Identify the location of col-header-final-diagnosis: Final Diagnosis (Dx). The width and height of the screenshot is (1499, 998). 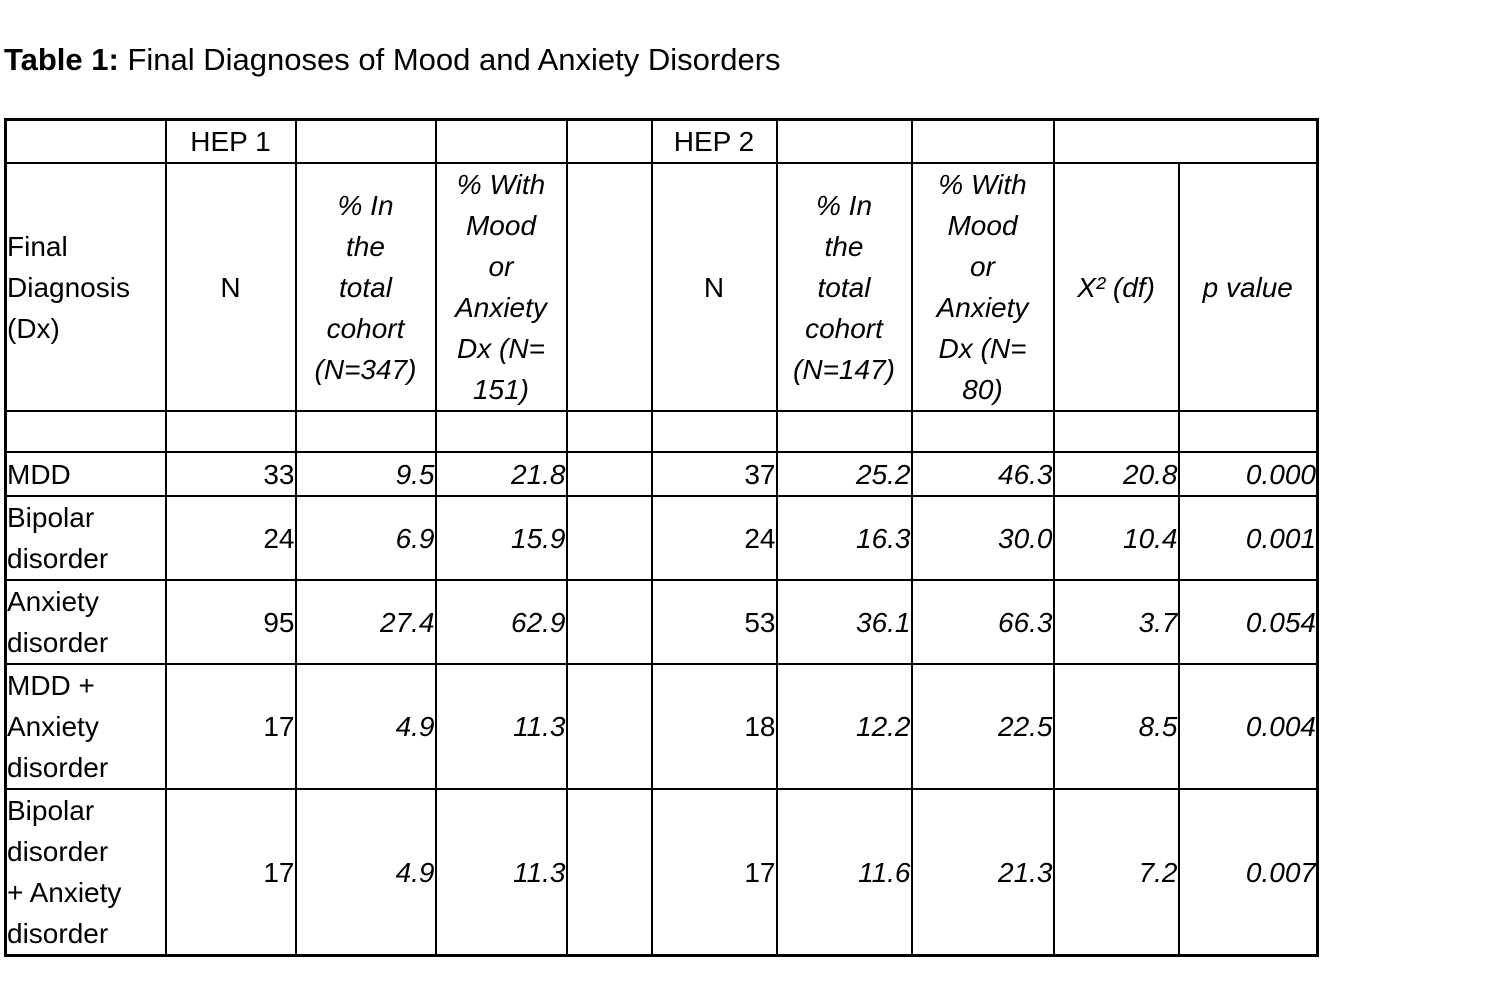
(85, 287).